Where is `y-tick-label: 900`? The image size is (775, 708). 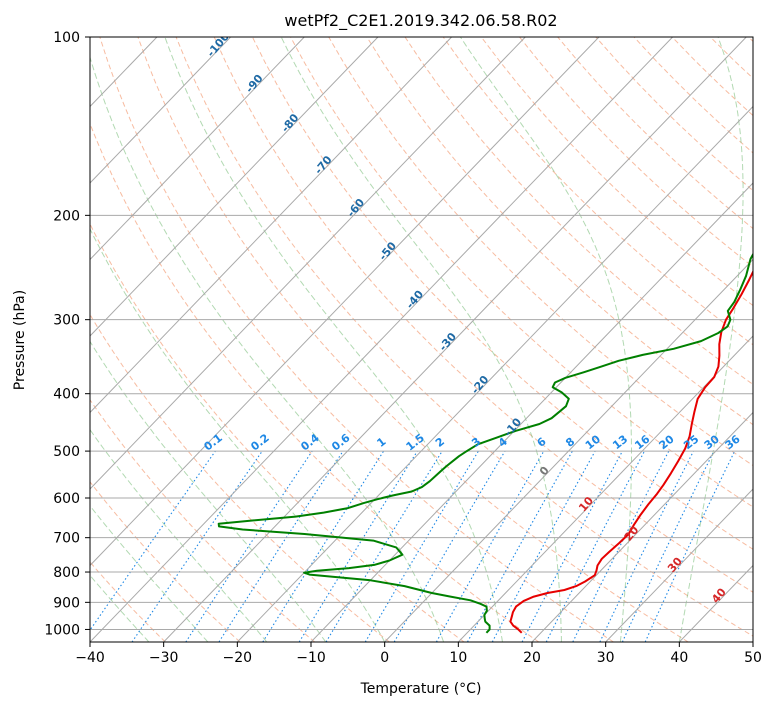
y-tick-label: 900 is located at coordinates (66, 603).